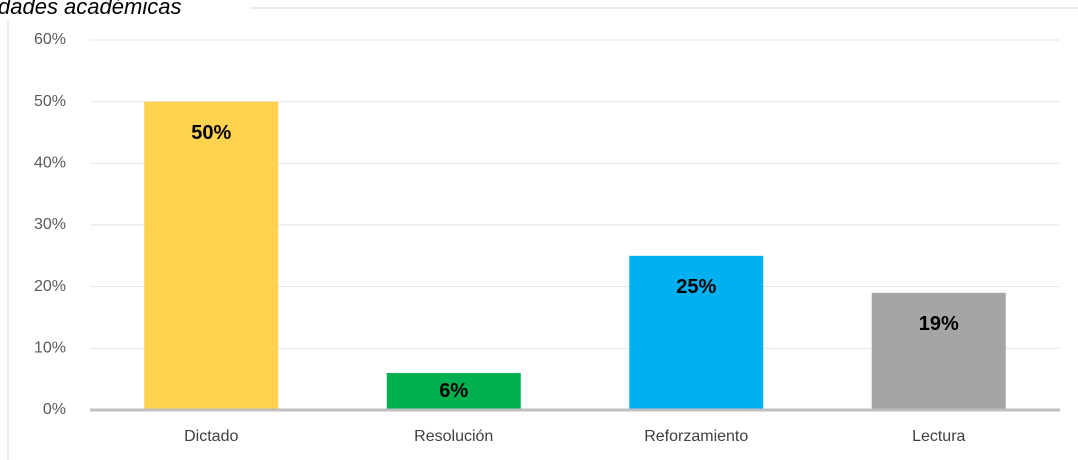 The width and height of the screenshot is (1078, 460). Describe the element at coordinates (90, 9) in the screenshot. I see `chart-title: dades académicas` at that location.